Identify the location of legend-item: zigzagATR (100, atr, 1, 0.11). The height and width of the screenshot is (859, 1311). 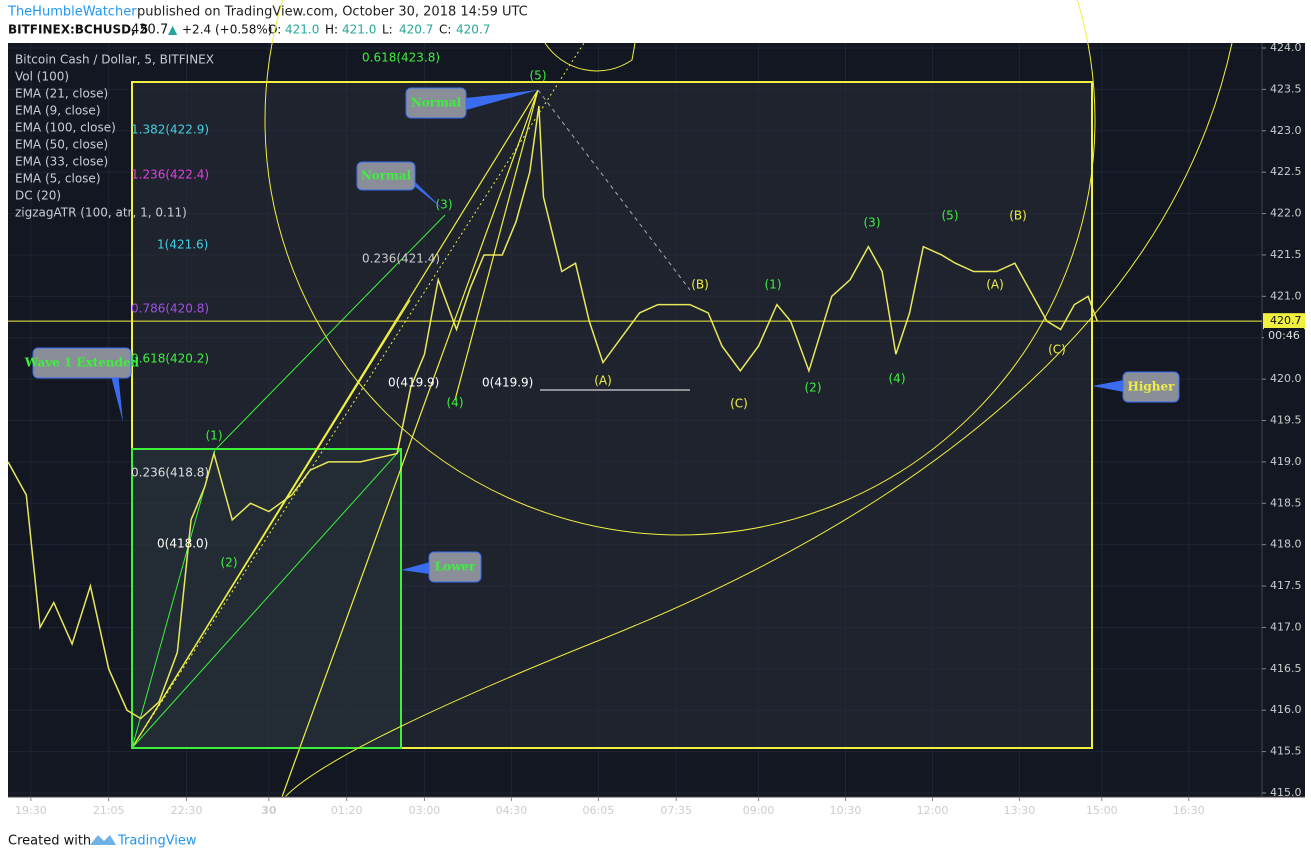
(101, 213).